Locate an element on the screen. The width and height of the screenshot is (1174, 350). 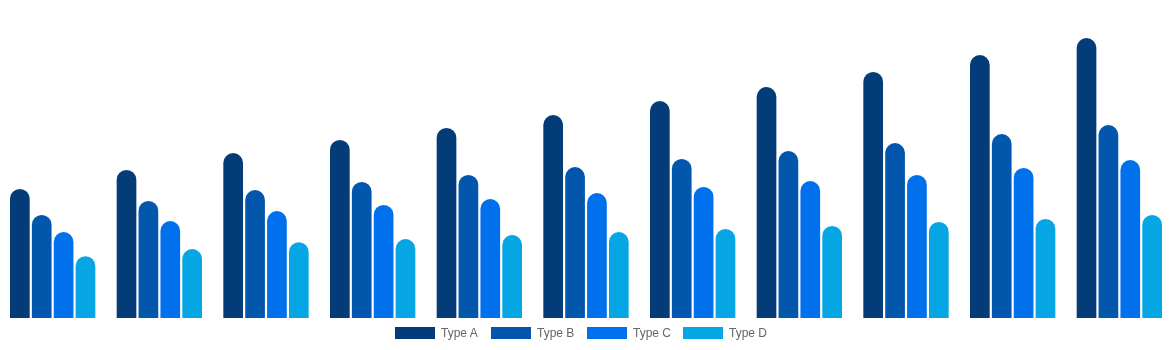
legend-label: Type A is located at coordinates (459, 333).